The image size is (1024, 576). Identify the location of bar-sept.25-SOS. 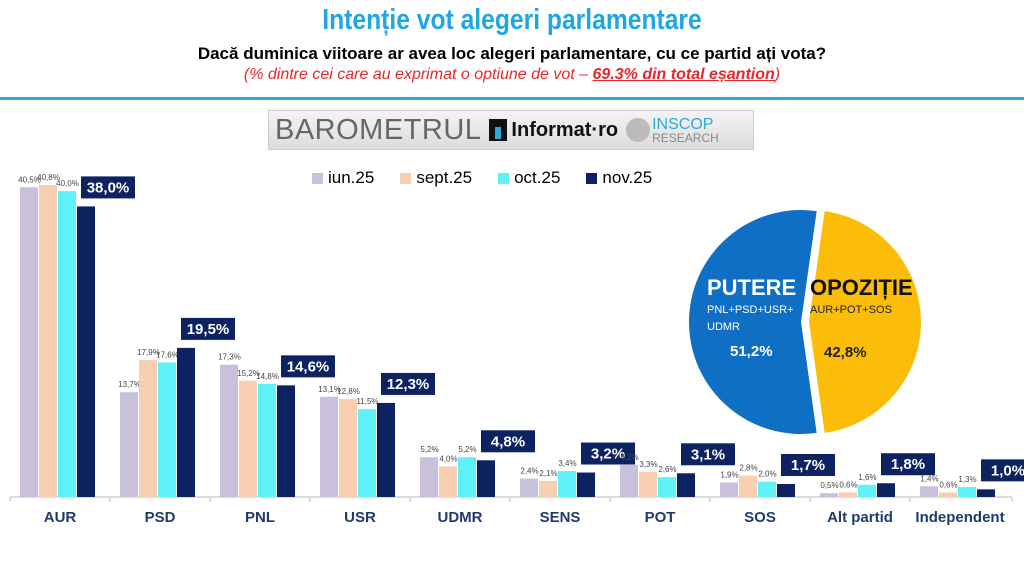
(748, 486).